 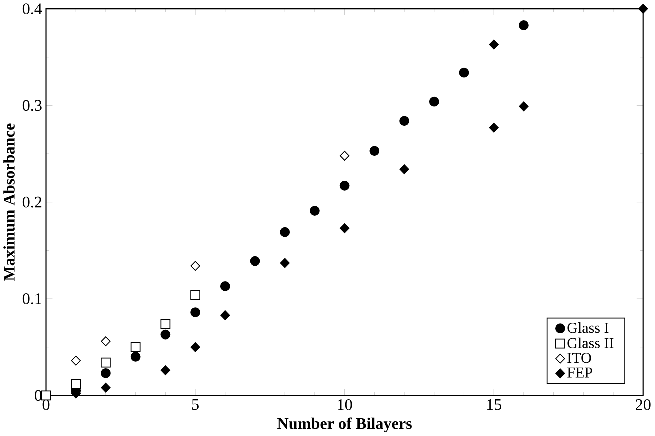 What do you see at coordinates (580, 358) in the screenshot?
I see `legend-label: ITO` at bounding box center [580, 358].